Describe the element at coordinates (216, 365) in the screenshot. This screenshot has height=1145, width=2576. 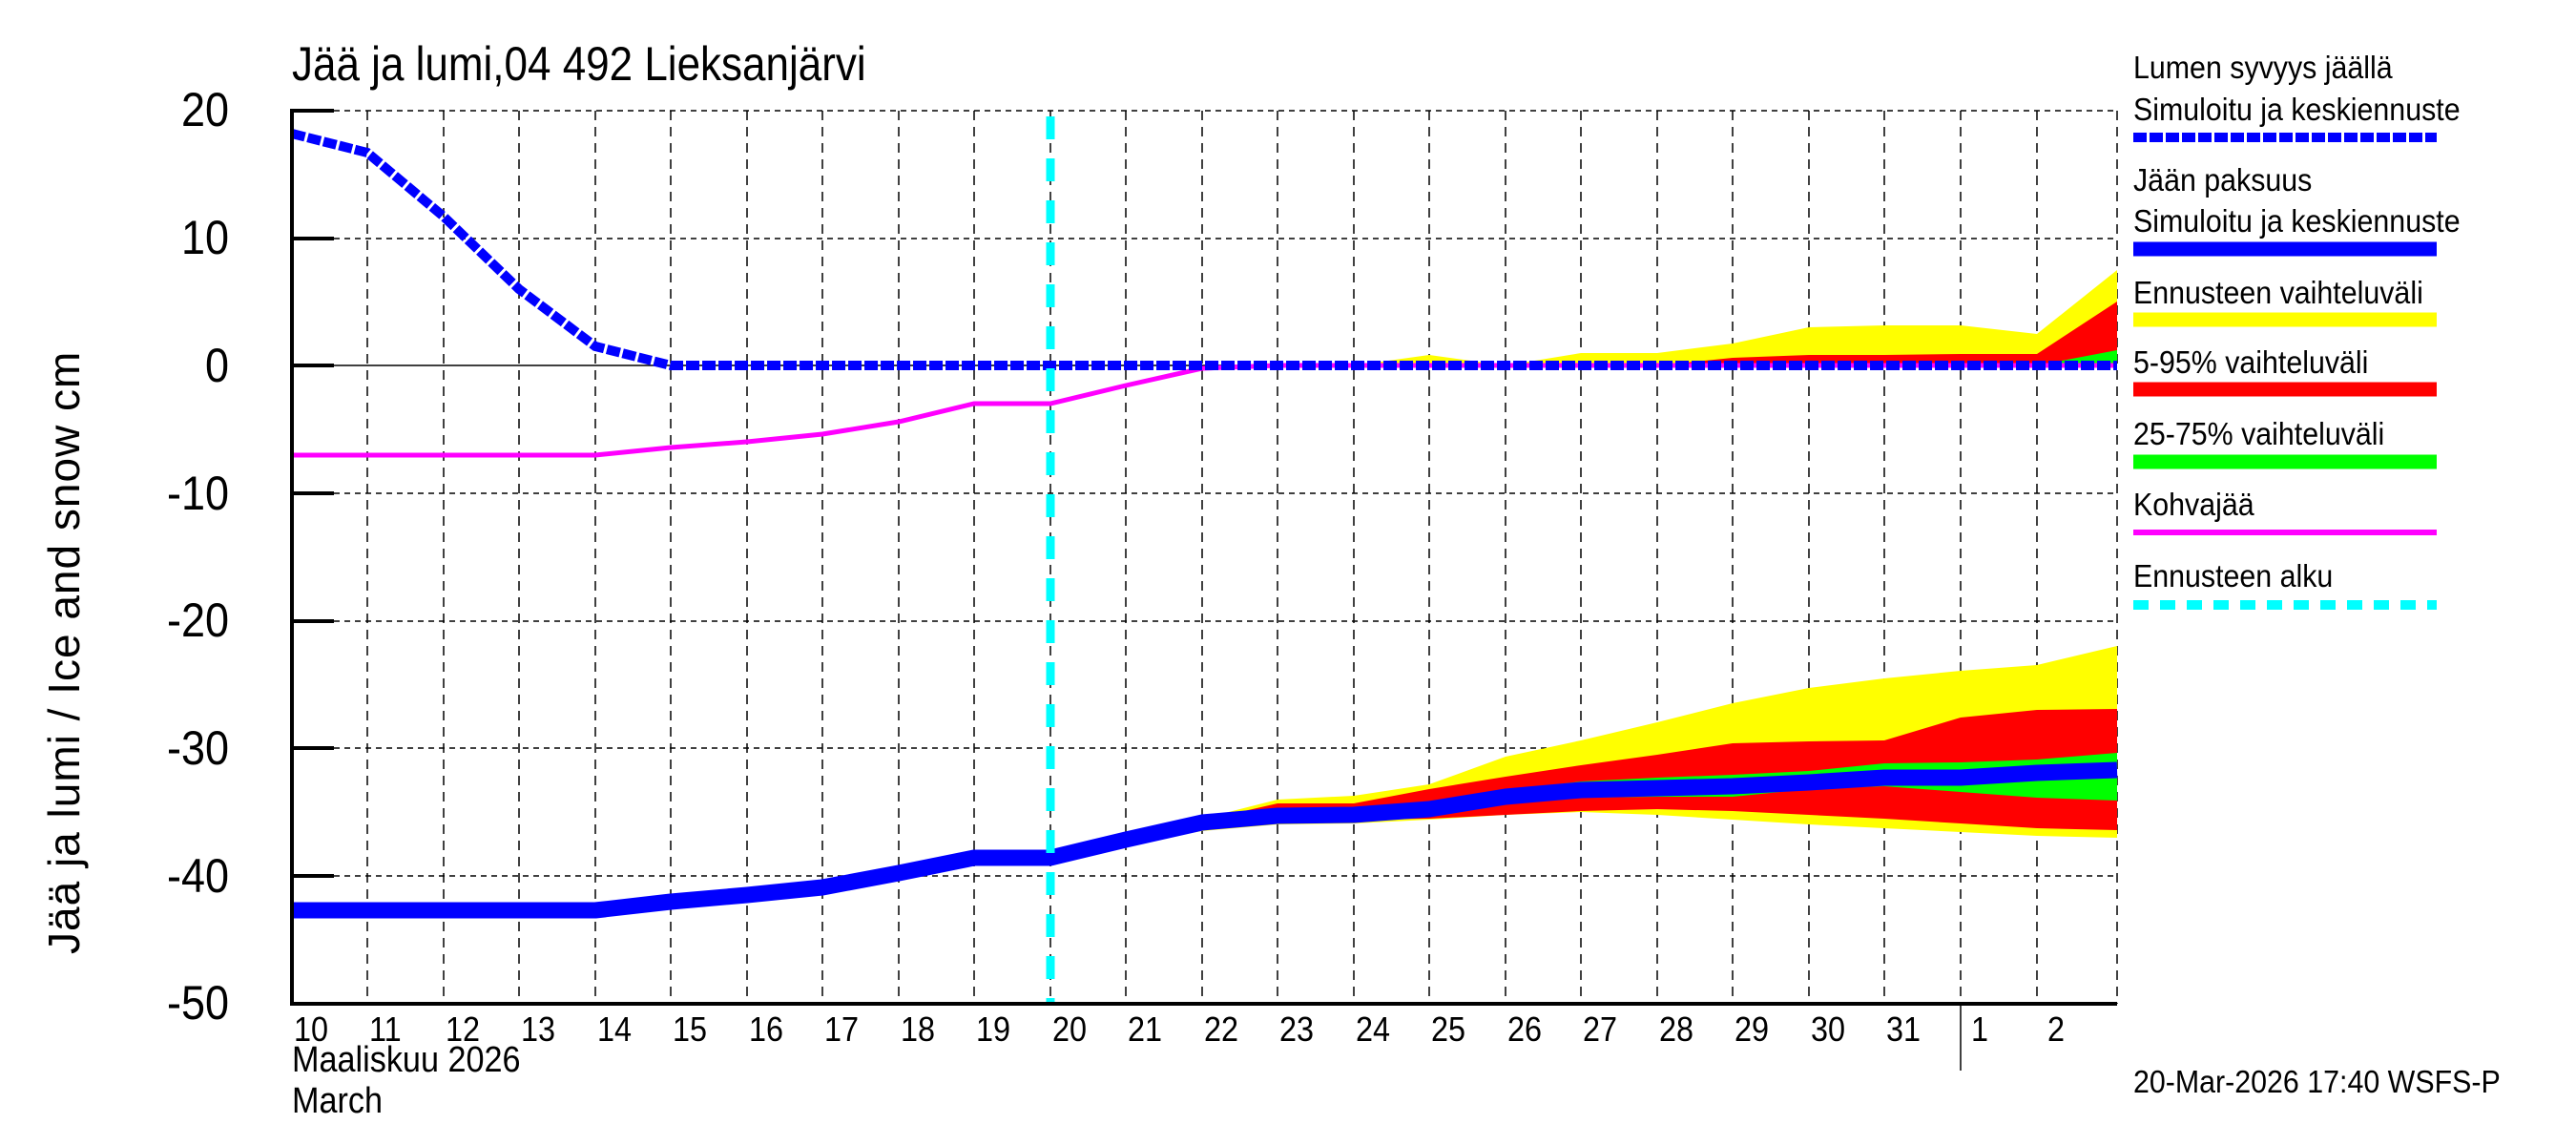
I see `y-tick-0: 0` at that location.